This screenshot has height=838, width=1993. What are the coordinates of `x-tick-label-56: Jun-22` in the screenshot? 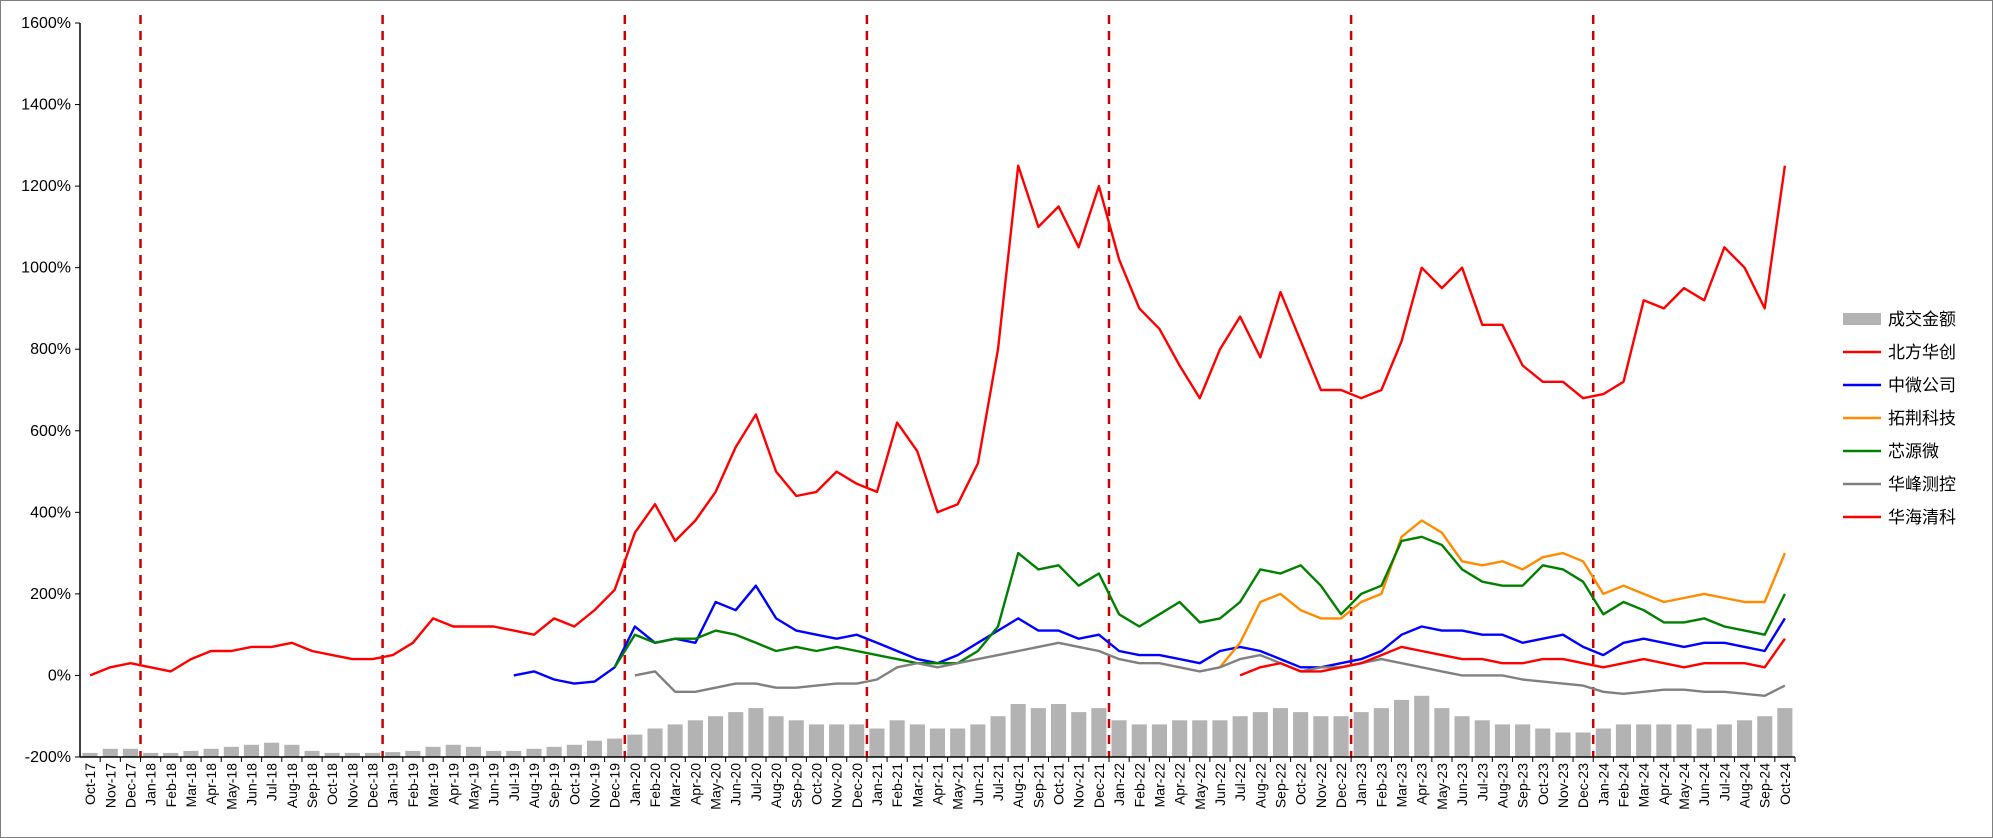 It's located at (1220, 784).